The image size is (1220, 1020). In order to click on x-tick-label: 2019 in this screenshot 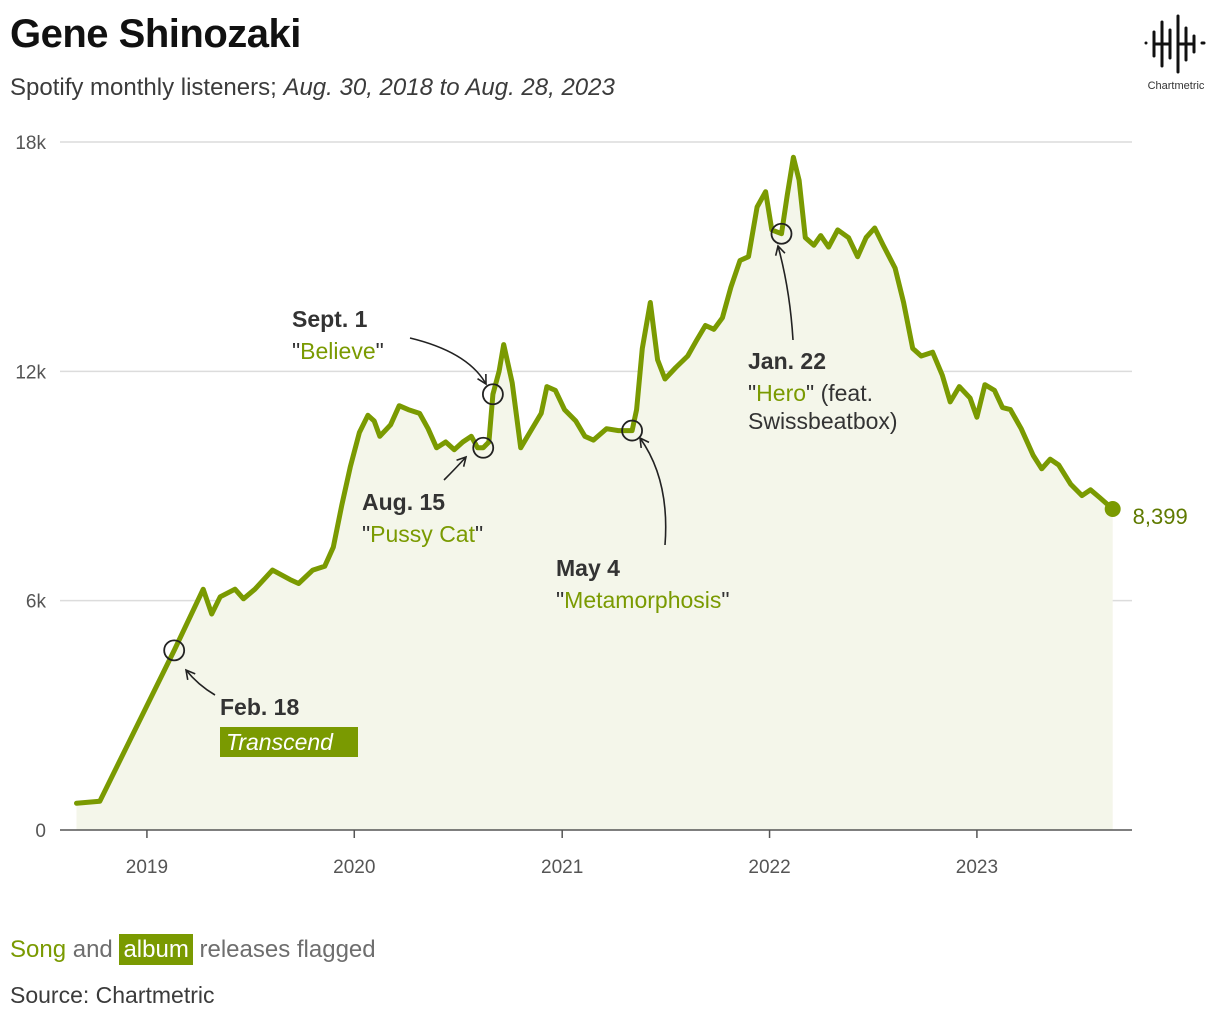, I will do `click(147, 867)`.